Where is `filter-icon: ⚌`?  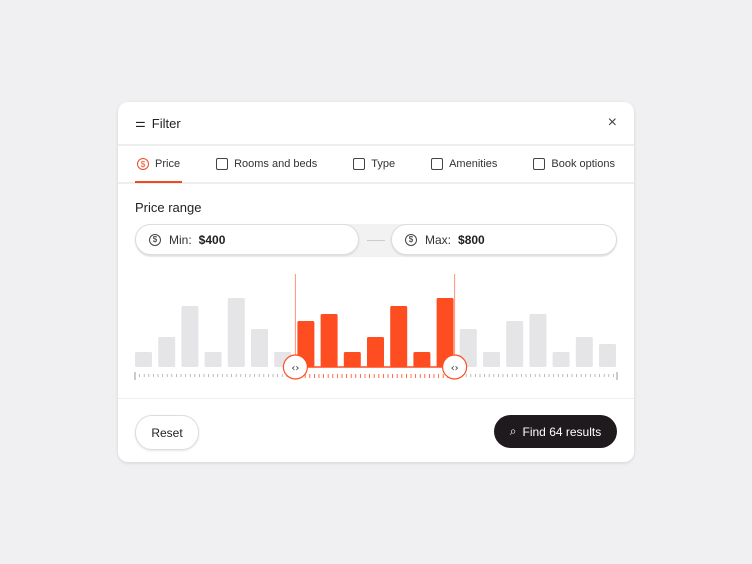 filter-icon: ⚌ is located at coordinates (140, 123).